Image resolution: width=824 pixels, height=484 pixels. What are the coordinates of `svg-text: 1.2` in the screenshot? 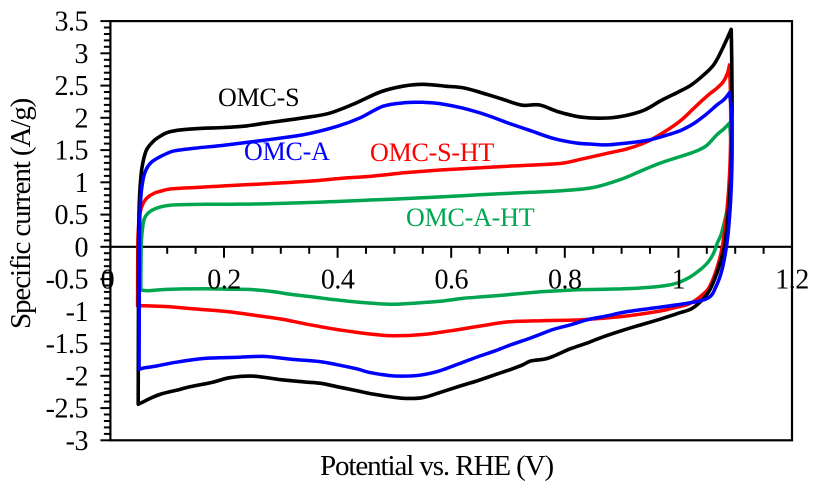 It's located at (792, 280).